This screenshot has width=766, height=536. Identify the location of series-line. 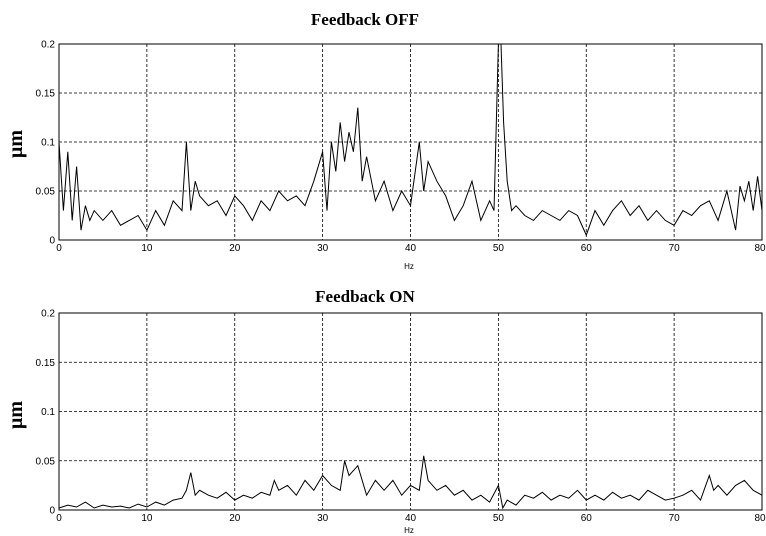
(410, 482).